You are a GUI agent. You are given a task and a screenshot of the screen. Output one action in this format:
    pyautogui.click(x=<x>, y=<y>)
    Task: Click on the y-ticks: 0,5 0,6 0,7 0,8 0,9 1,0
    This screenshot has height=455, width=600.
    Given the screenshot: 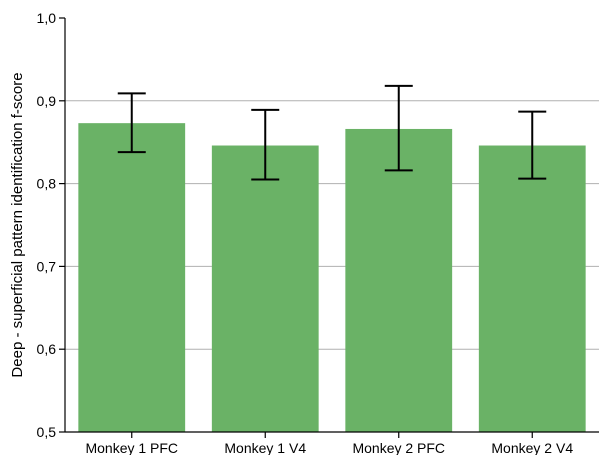 What is the action you would take?
    pyautogui.click(x=51, y=225)
    